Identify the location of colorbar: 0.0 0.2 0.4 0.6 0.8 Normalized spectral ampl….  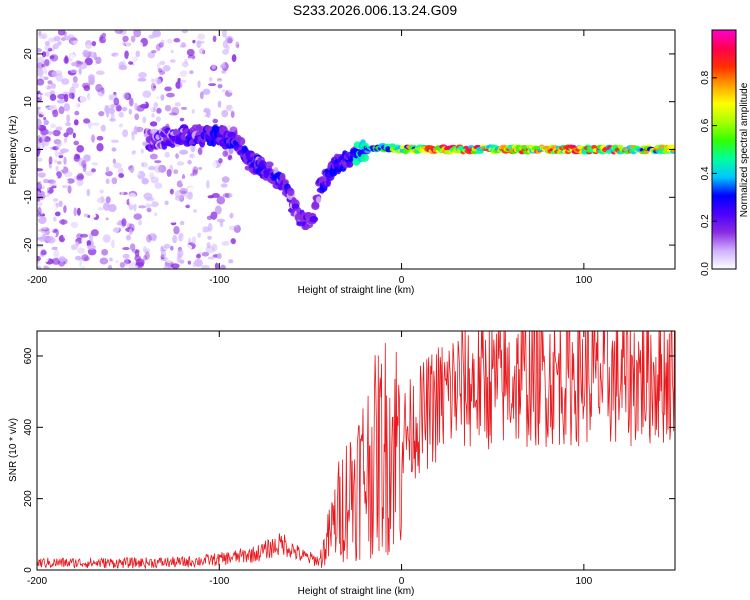
(725, 152).